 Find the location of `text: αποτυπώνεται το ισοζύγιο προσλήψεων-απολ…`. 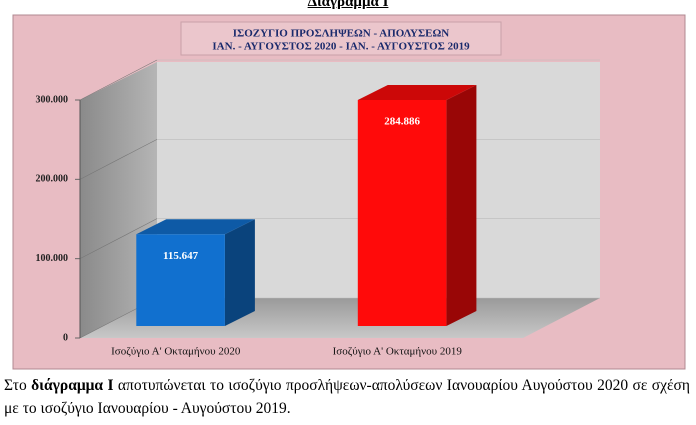

text: αποτυπώνεται το ισοζύγιο προσλήψεων-απολ… is located at coordinates (347, 397).